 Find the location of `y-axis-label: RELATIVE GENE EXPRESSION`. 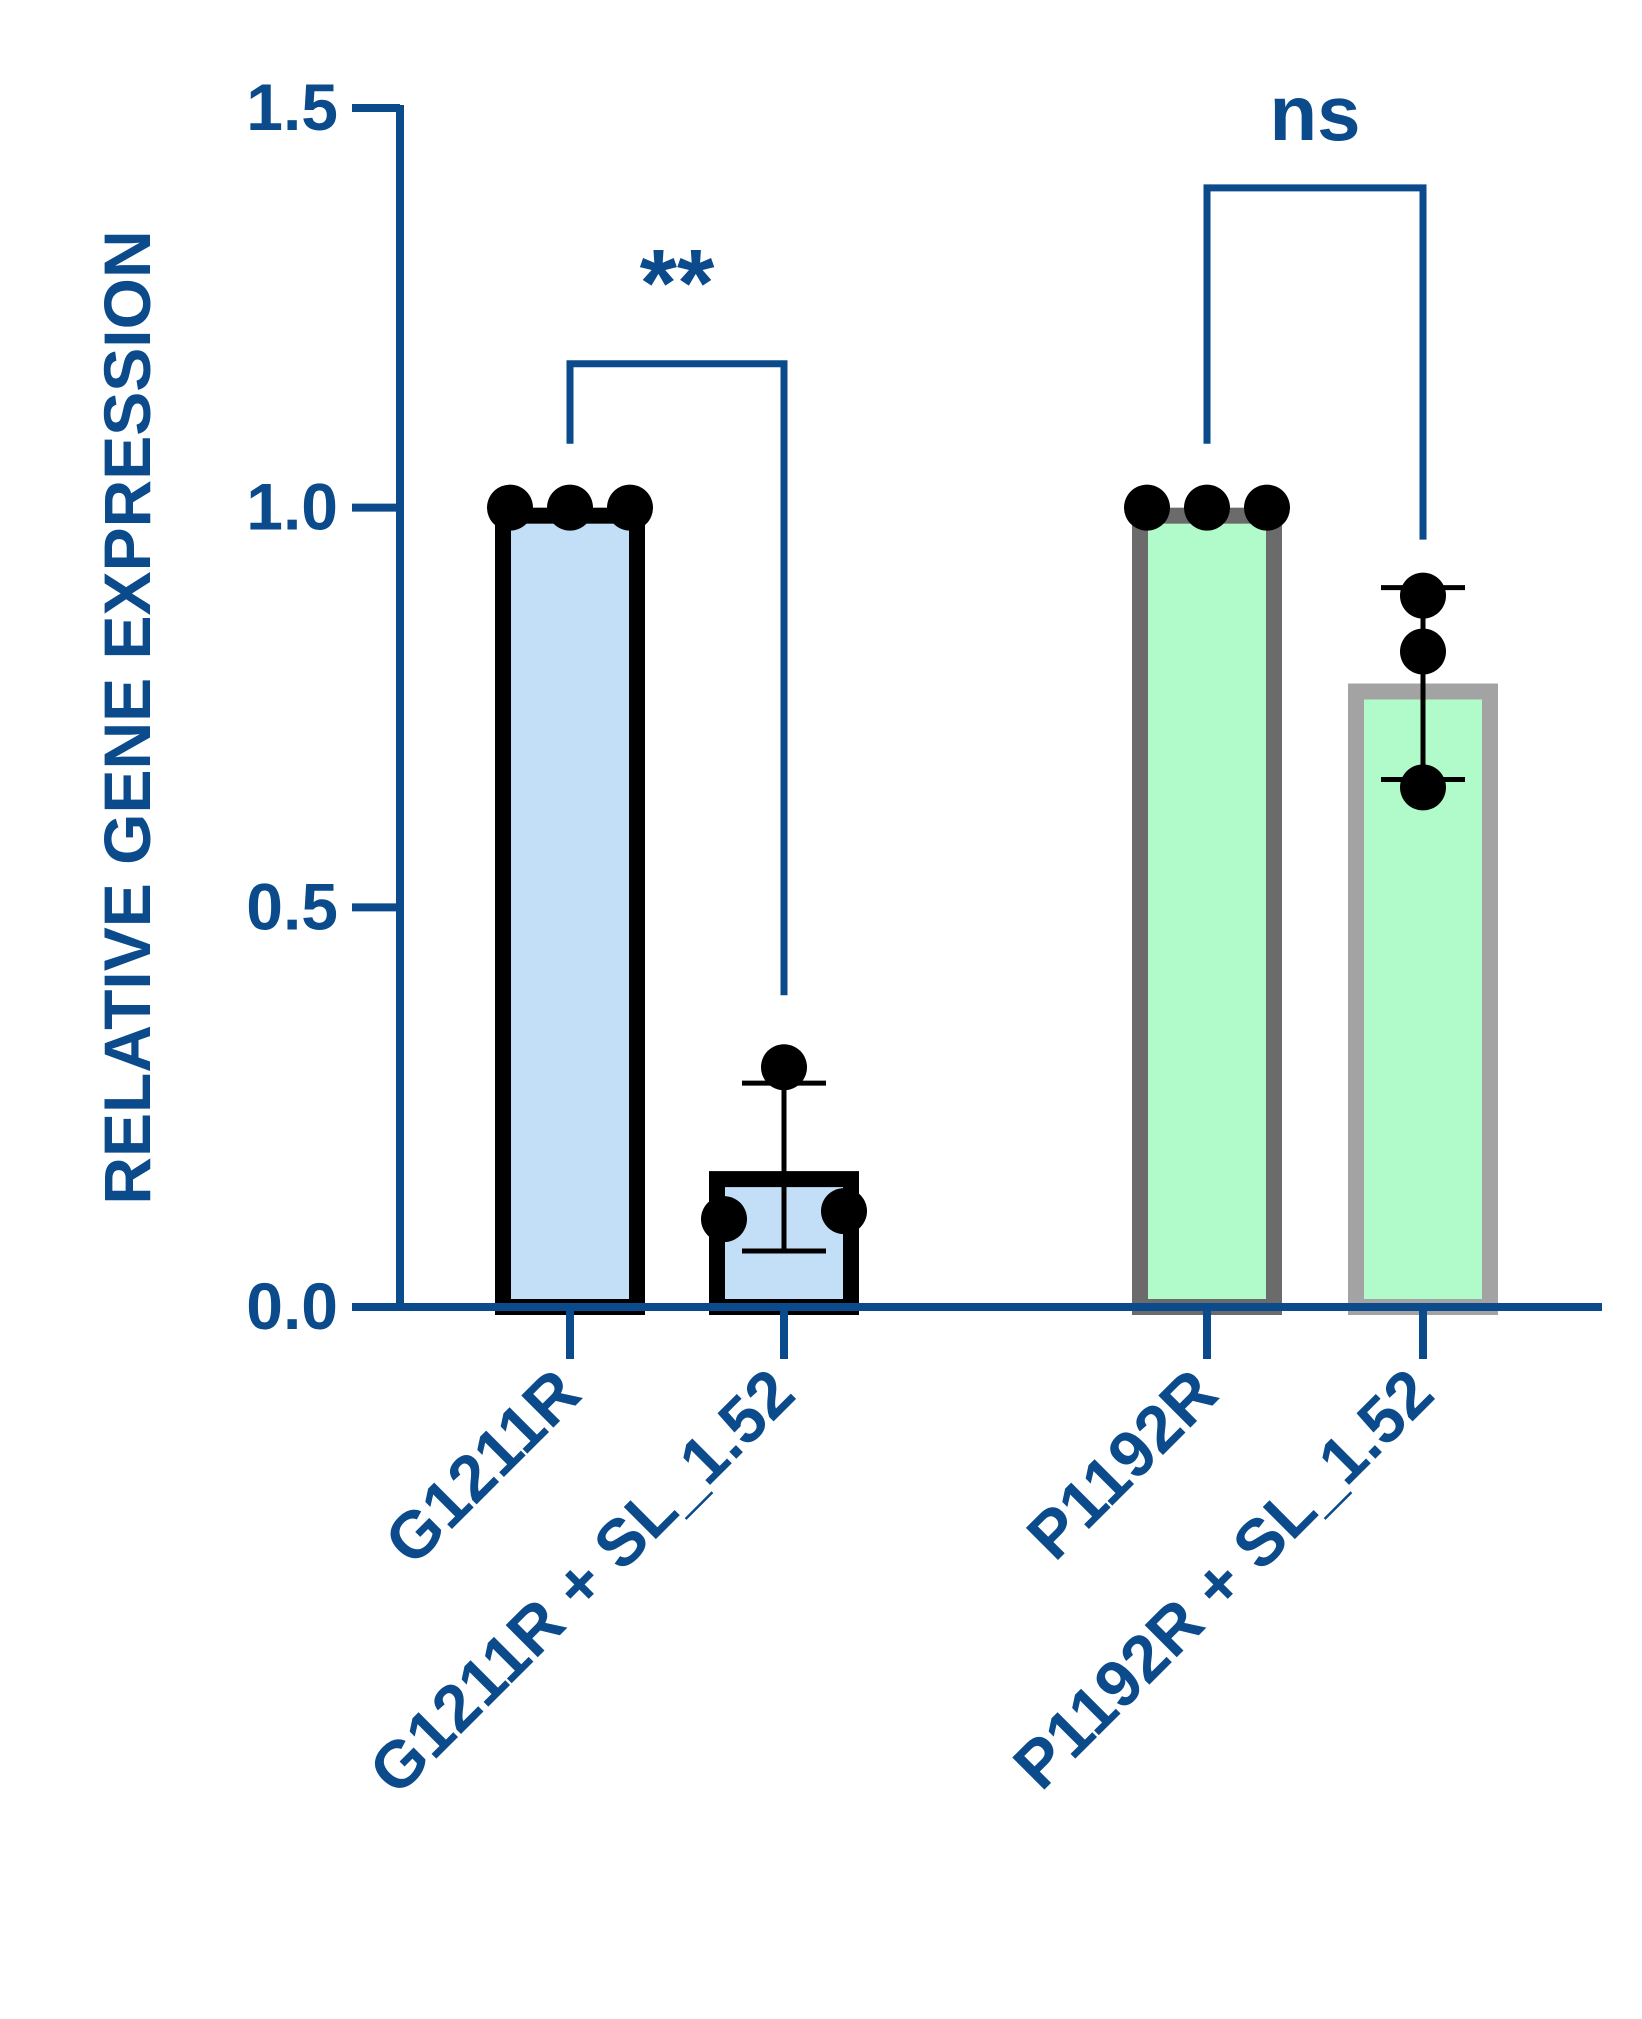

y-axis-label: RELATIVE GENE EXPRESSION is located at coordinates (127, 717).